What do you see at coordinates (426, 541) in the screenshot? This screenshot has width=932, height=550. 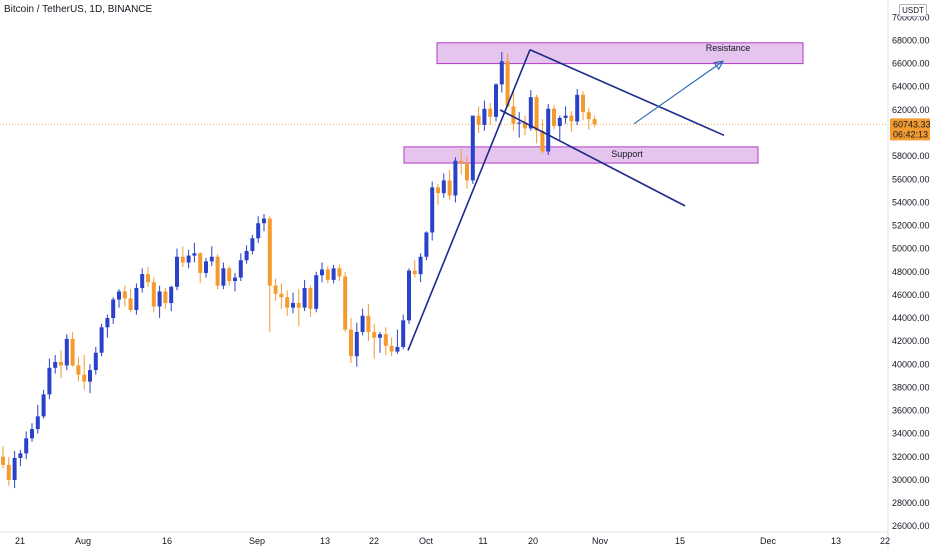 I see `x-tick-label: Oct` at bounding box center [426, 541].